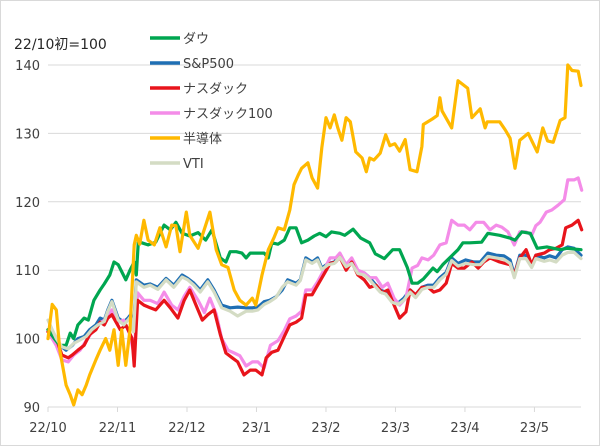 The image size is (600, 446). What do you see at coordinates (256, 428) in the screenshot?
I see `x-tick-label: 23/1` at bounding box center [256, 428].